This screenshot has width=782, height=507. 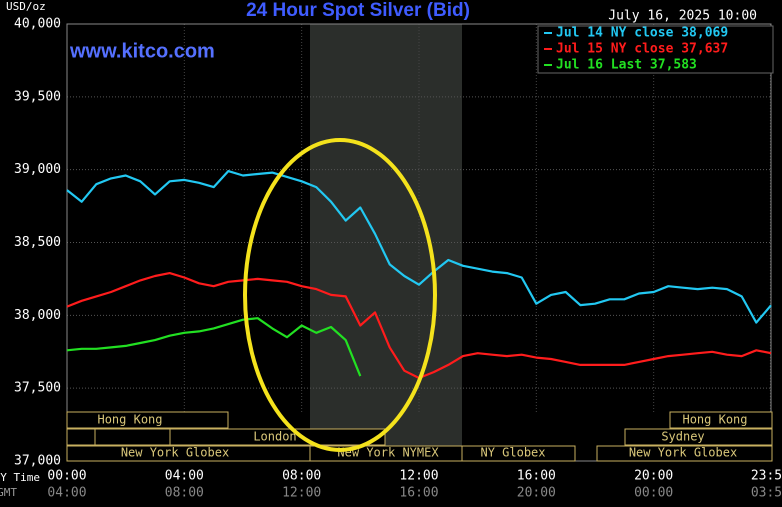 I want to click on y-tick-label: 39,000, so click(x=37, y=169).